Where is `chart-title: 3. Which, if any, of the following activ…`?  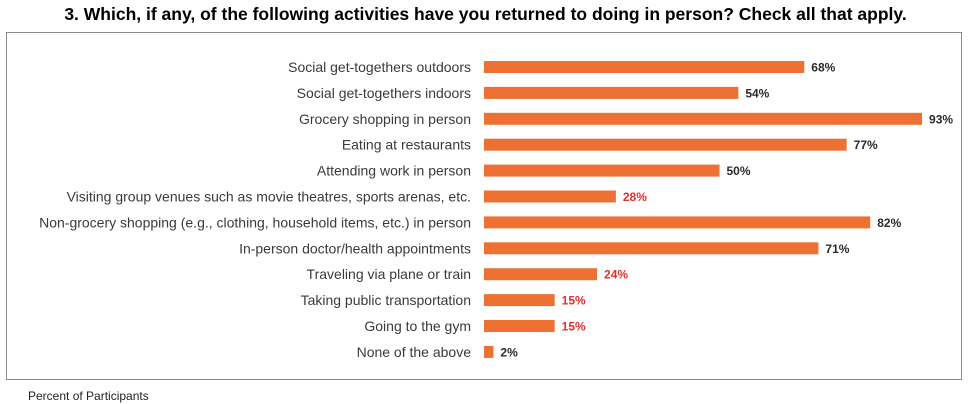
chart-title: 3. Which, if any, of the following activ… is located at coordinates (485, 14).